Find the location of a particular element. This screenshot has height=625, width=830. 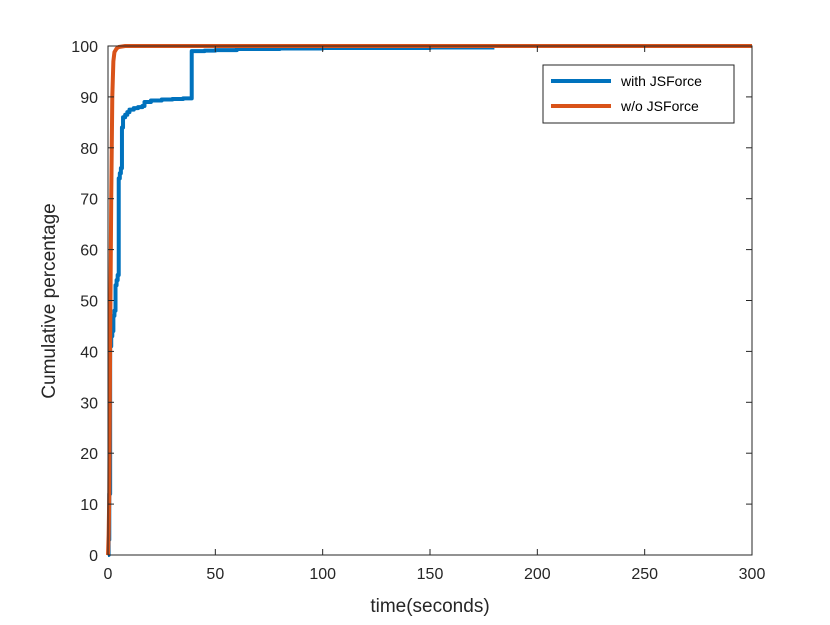

y-tick-label: 100 is located at coordinates (84, 47).